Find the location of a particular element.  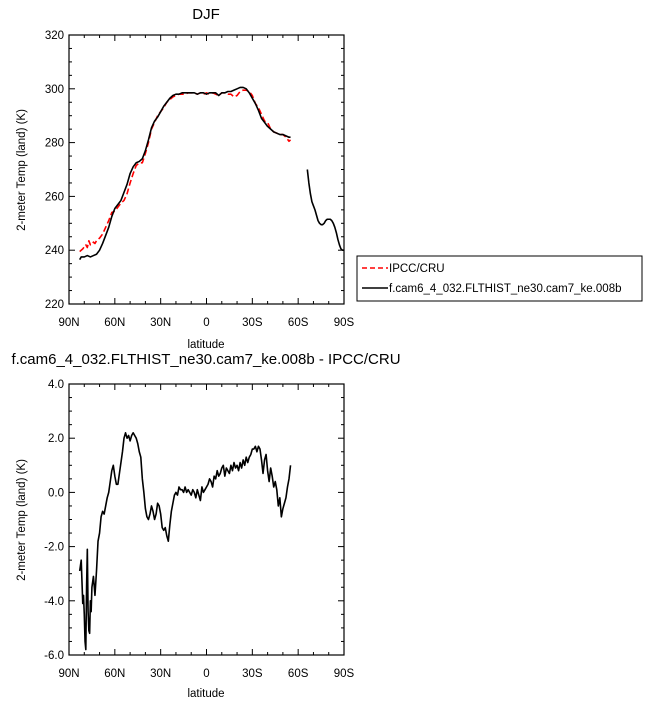

legend-label-model: f.cam6_4_032.FLTHIST_ne30.cam7_ke.008b is located at coordinates (505, 289).